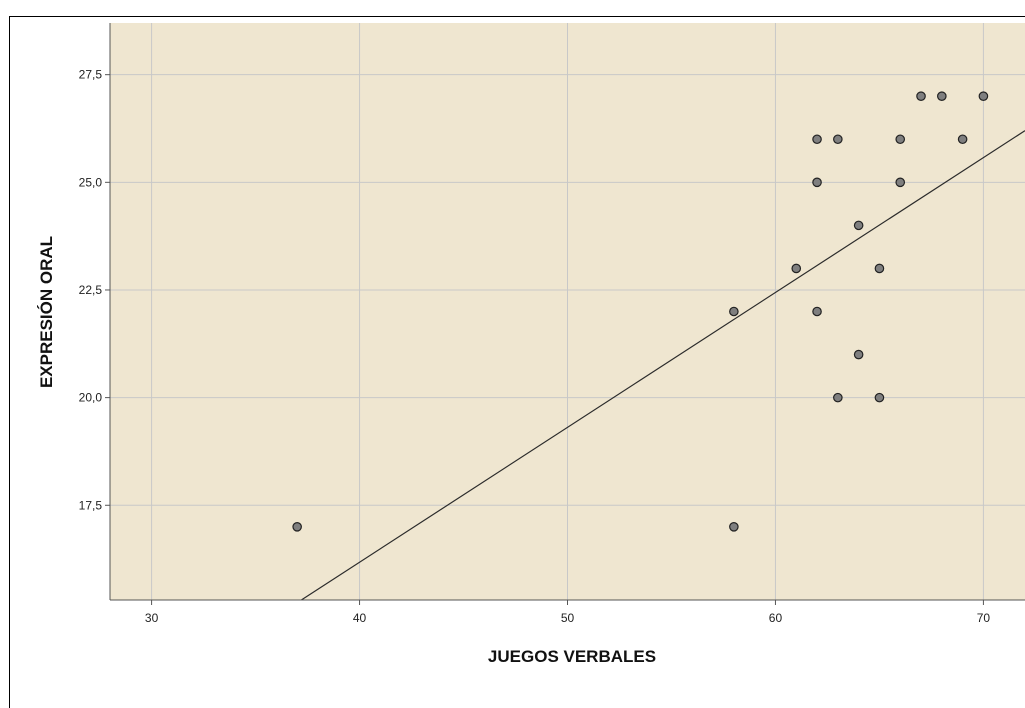  What do you see at coordinates (572, 656) in the screenshot?
I see `x-axis-title: JUEGOS VERBALES` at bounding box center [572, 656].